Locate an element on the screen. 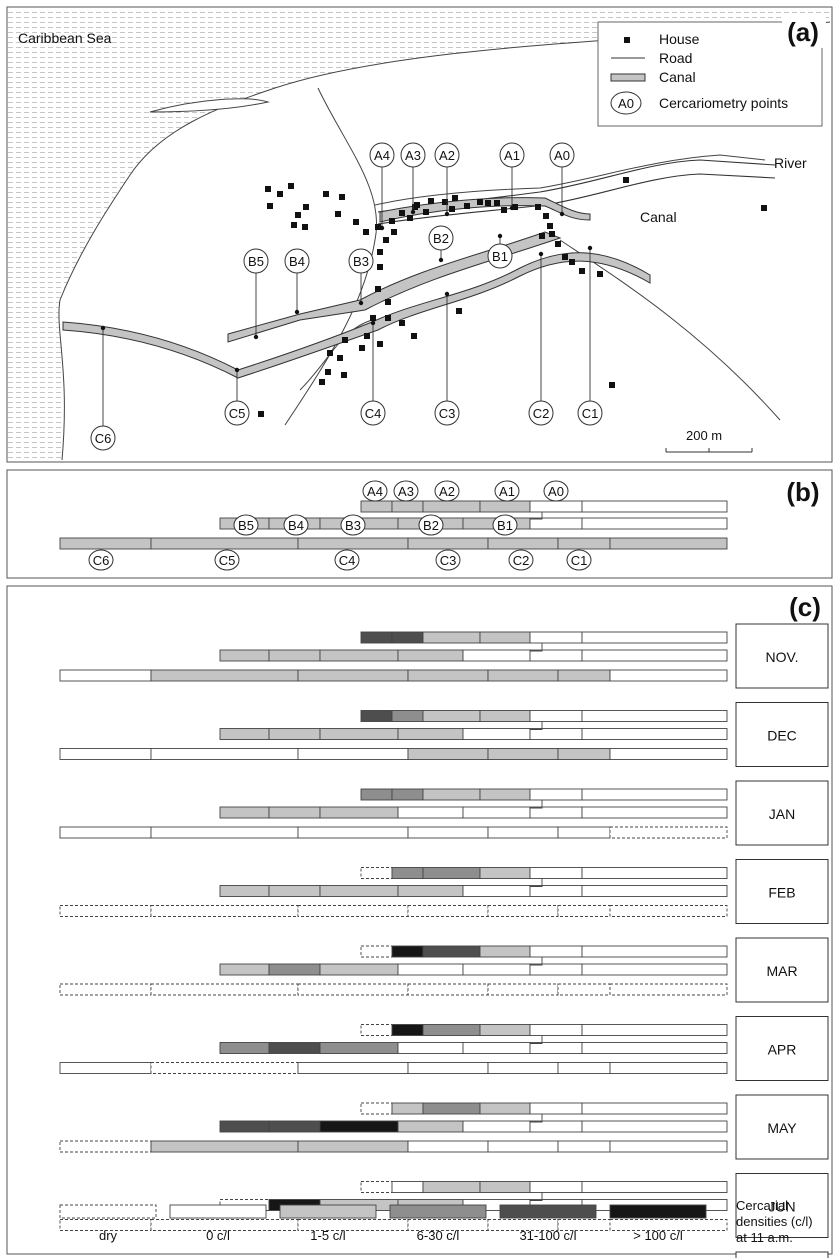  panel-b-label: (b) is located at coordinates (802, 492).